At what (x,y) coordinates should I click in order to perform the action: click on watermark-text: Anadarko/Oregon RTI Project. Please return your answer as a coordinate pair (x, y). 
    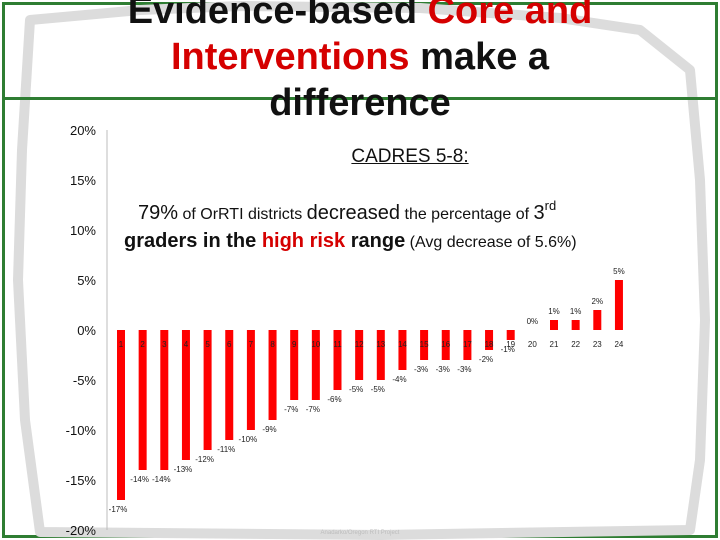
    Looking at the image, I should click on (360, 533).